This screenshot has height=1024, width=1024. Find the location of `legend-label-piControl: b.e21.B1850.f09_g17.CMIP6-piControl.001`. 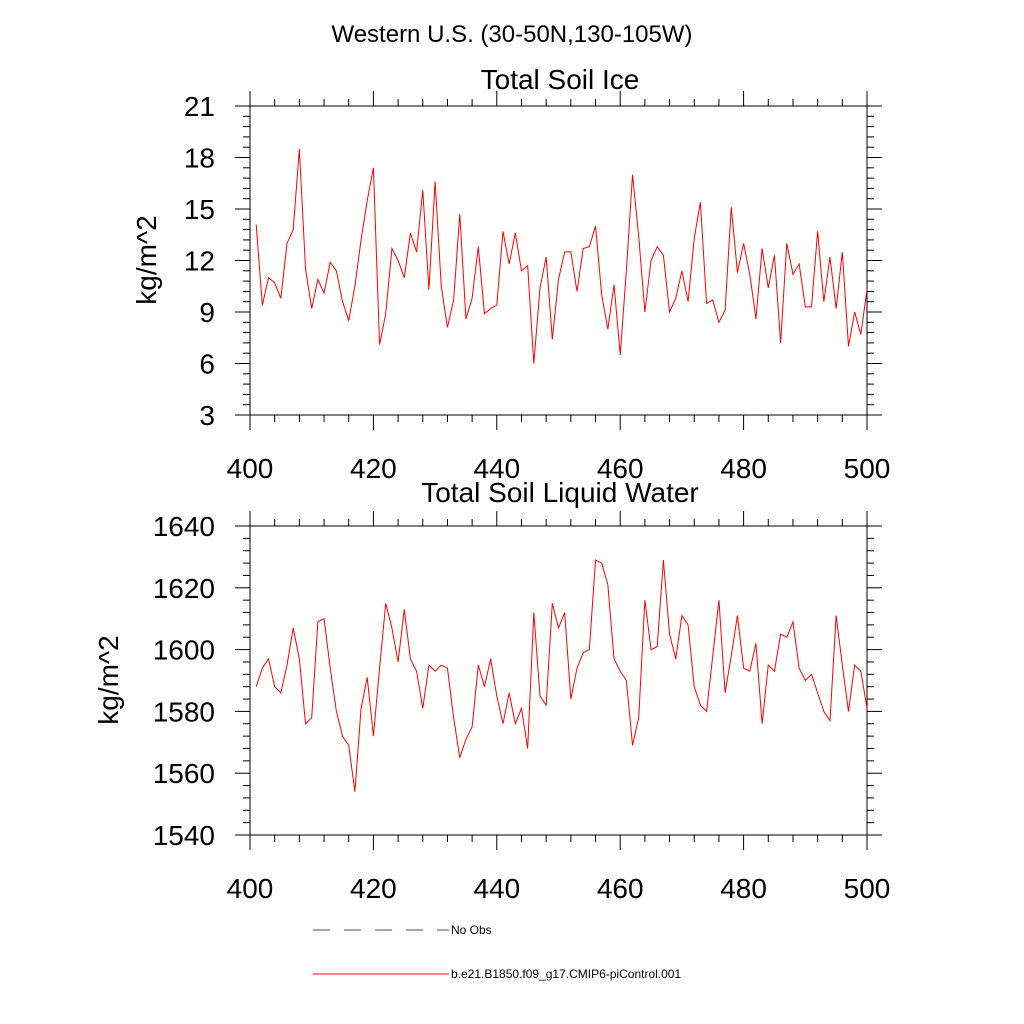

legend-label-piControl: b.e21.B1850.f09_g17.CMIP6-piControl.001 is located at coordinates (566, 974).